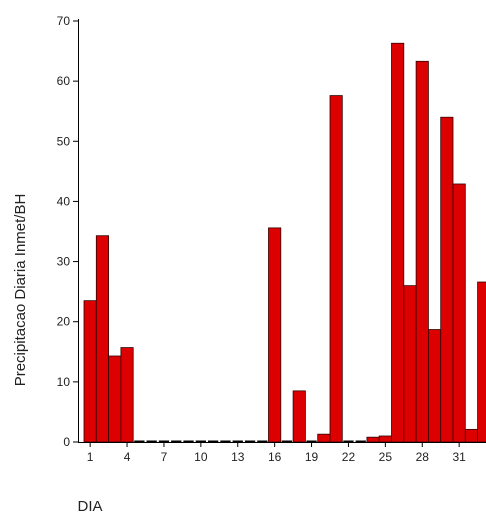 The height and width of the screenshot is (514, 486). What do you see at coordinates (201, 457) in the screenshot?
I see `x-tick-label: 10` at bounding box center [201, 457].